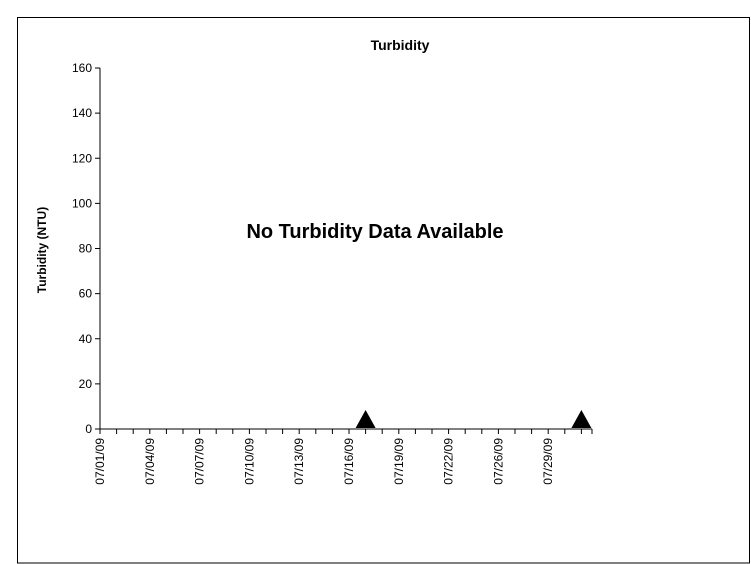 The width and height of the screenshot is (751, 564). What do you see at coordinates (498, 461) in the screenshot?
I see `x-tick-label: 07/26/09` at bounding box center [498, 461].